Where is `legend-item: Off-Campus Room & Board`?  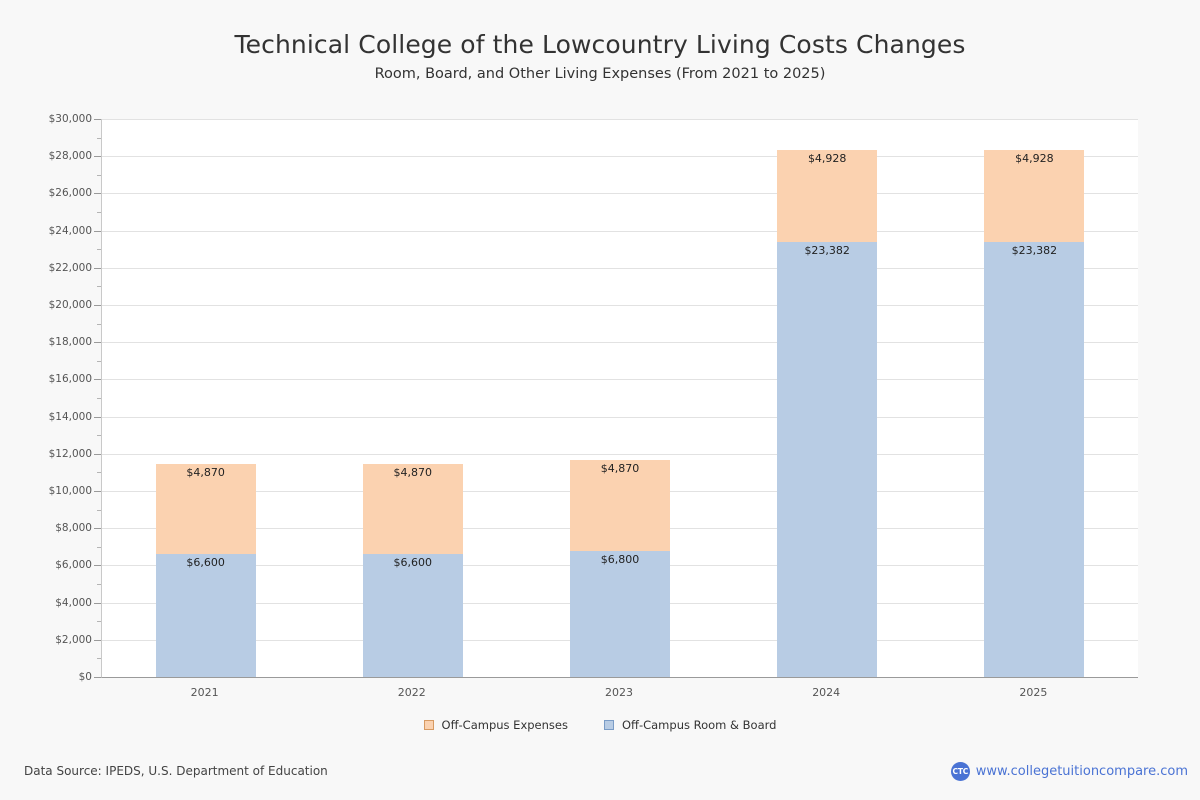 legend-item: Off-Campus Room & Board is located at coordinates (690, 725).